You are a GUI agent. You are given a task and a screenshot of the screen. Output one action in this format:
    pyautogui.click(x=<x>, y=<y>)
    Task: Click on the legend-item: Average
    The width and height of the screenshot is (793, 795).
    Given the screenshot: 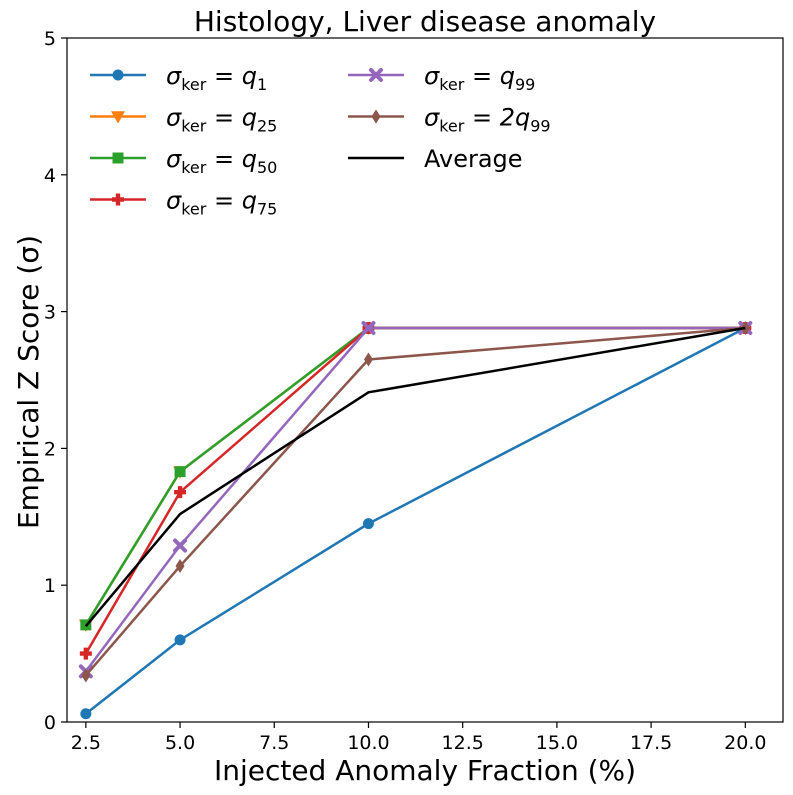 What is the action you would take?
    pyautogui.click(x=435, y=159)
    